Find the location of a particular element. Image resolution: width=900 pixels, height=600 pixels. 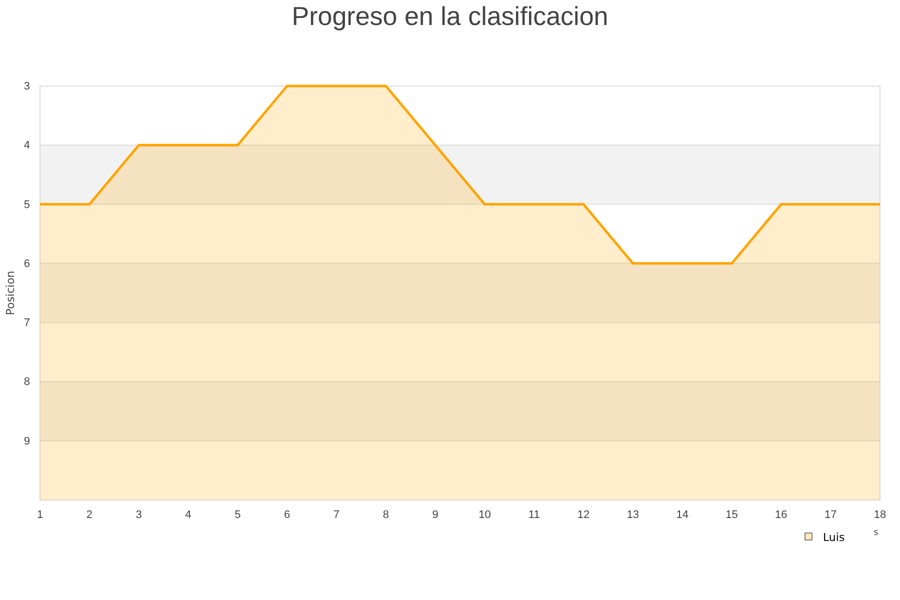

x-tick-label: 15 is located at coordinates (732, 514).